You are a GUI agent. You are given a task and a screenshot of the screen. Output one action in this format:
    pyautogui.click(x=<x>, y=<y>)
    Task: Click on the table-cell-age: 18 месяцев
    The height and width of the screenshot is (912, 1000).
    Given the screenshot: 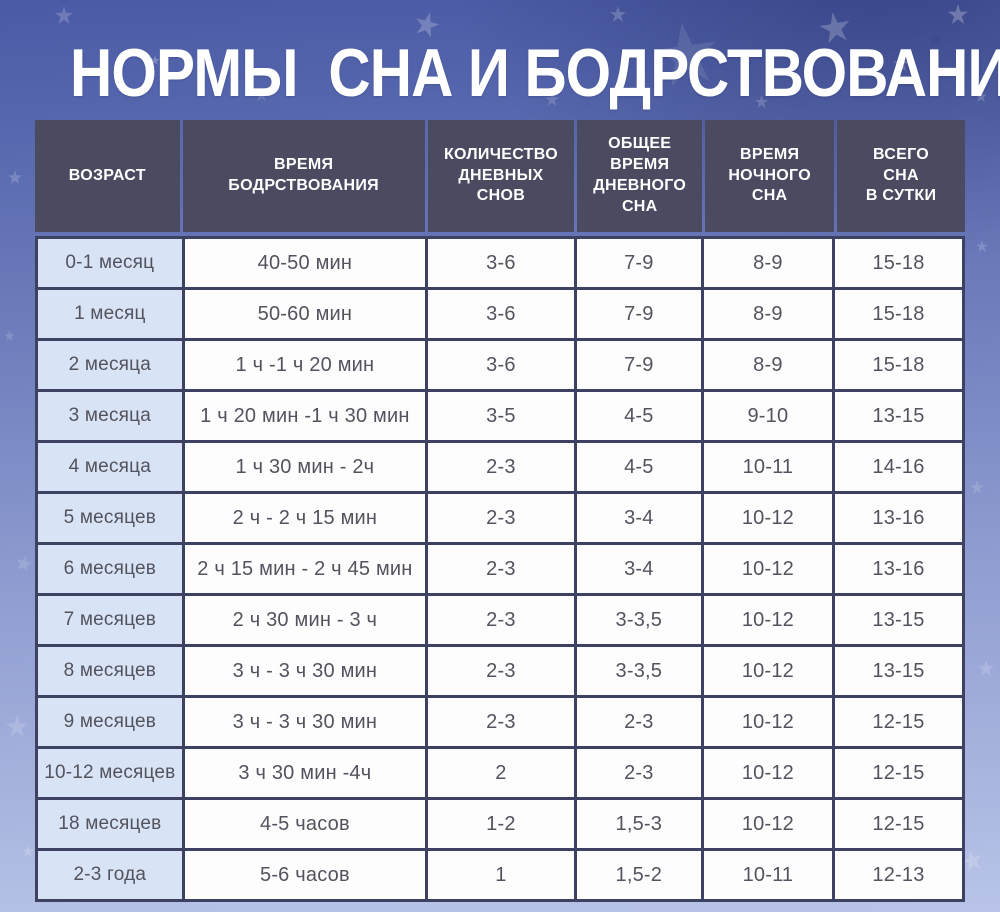 What is the action you would take?
    pyautogui.click(x=110, y=824)
    